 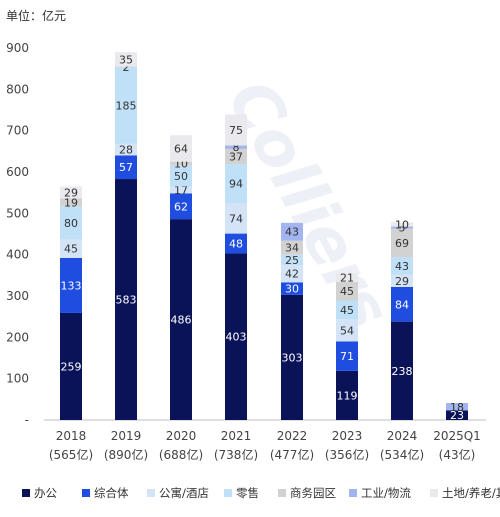 What do you see at coordinates (386, 493) in the screenshot?
I see `legend-label: 工业/物流` at bounding box center [386, 493].